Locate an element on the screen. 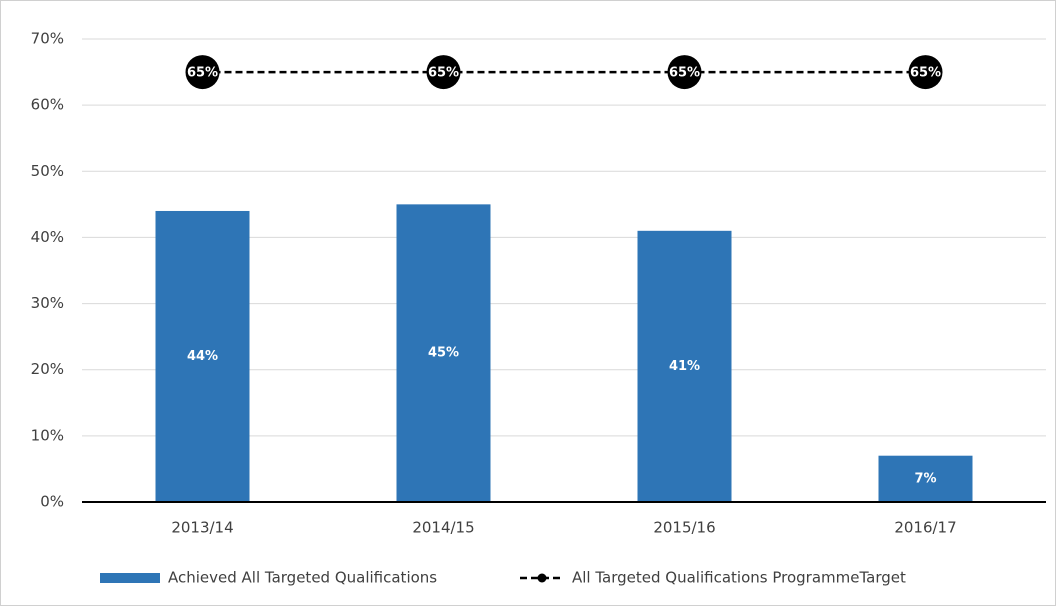  legend-marker is located at coordinates (542, 578).